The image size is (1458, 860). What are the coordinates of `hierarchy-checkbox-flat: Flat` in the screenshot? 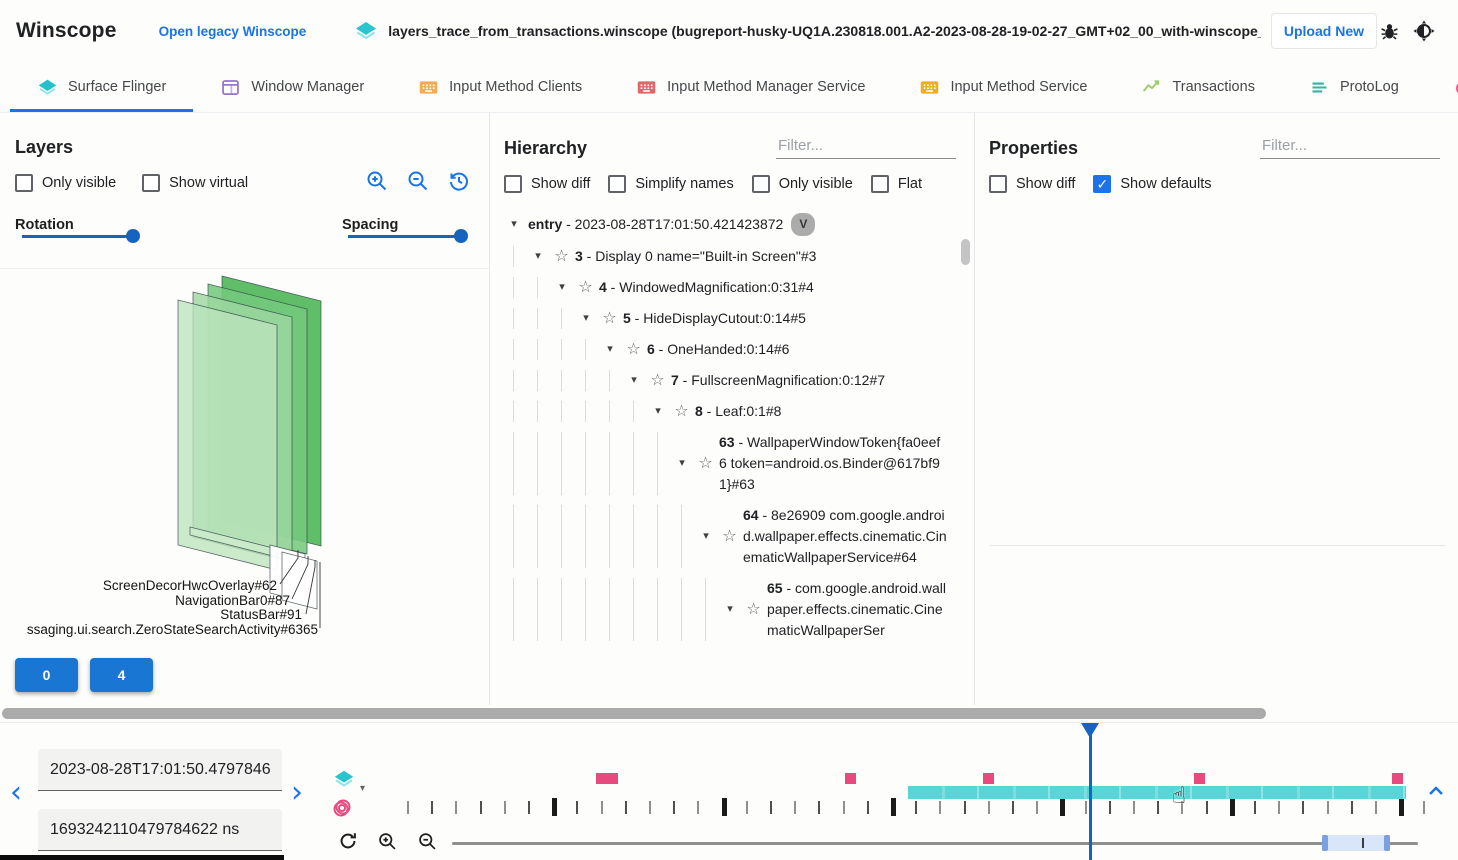 It's located at (896, 184).